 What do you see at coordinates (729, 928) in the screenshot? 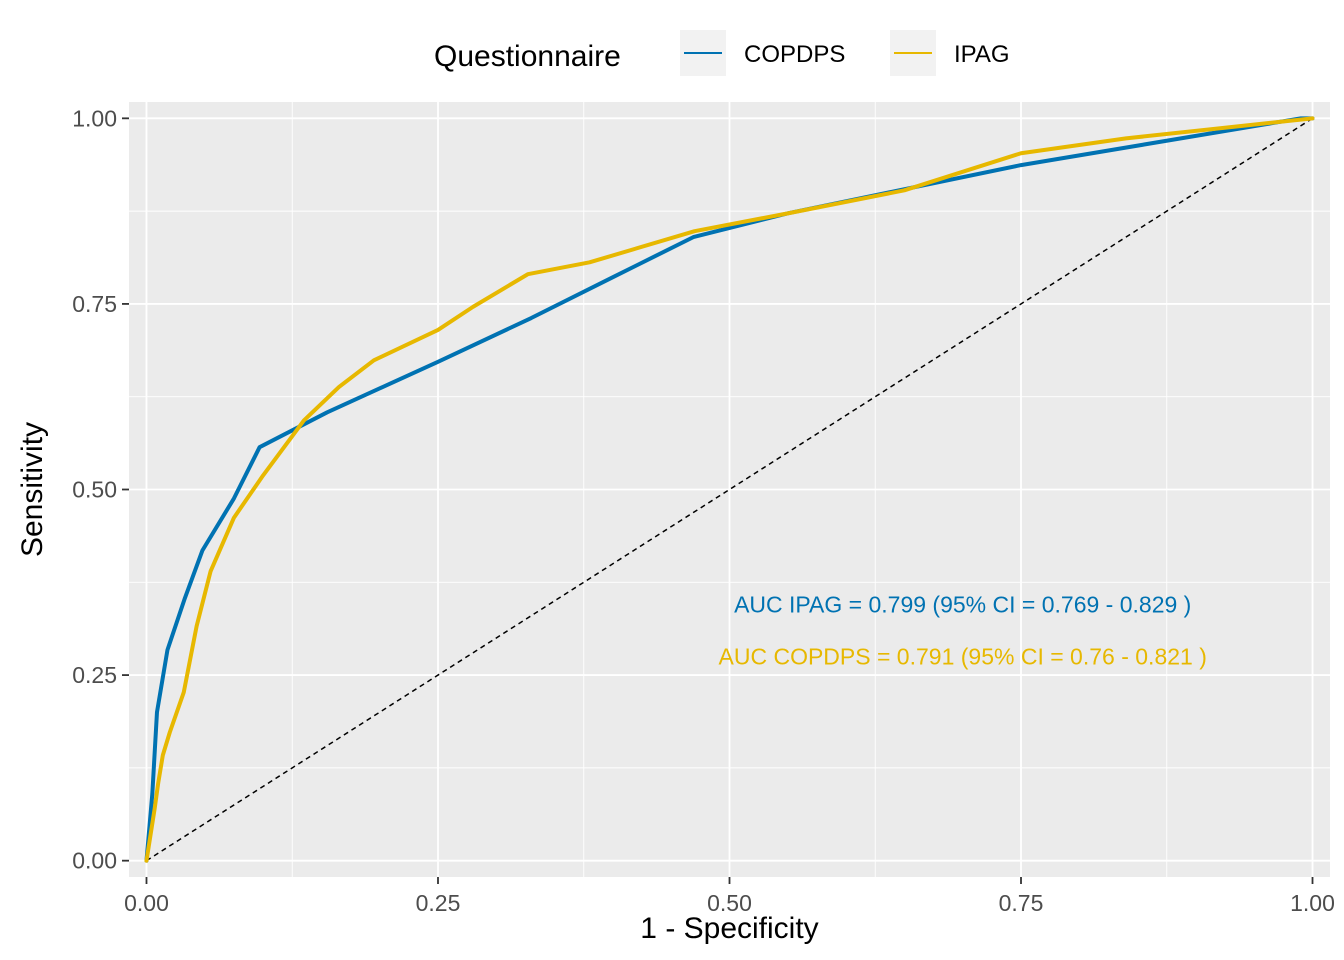
I see `x-axis-title: 1 - Specificity` at bounding box center [729, 928].